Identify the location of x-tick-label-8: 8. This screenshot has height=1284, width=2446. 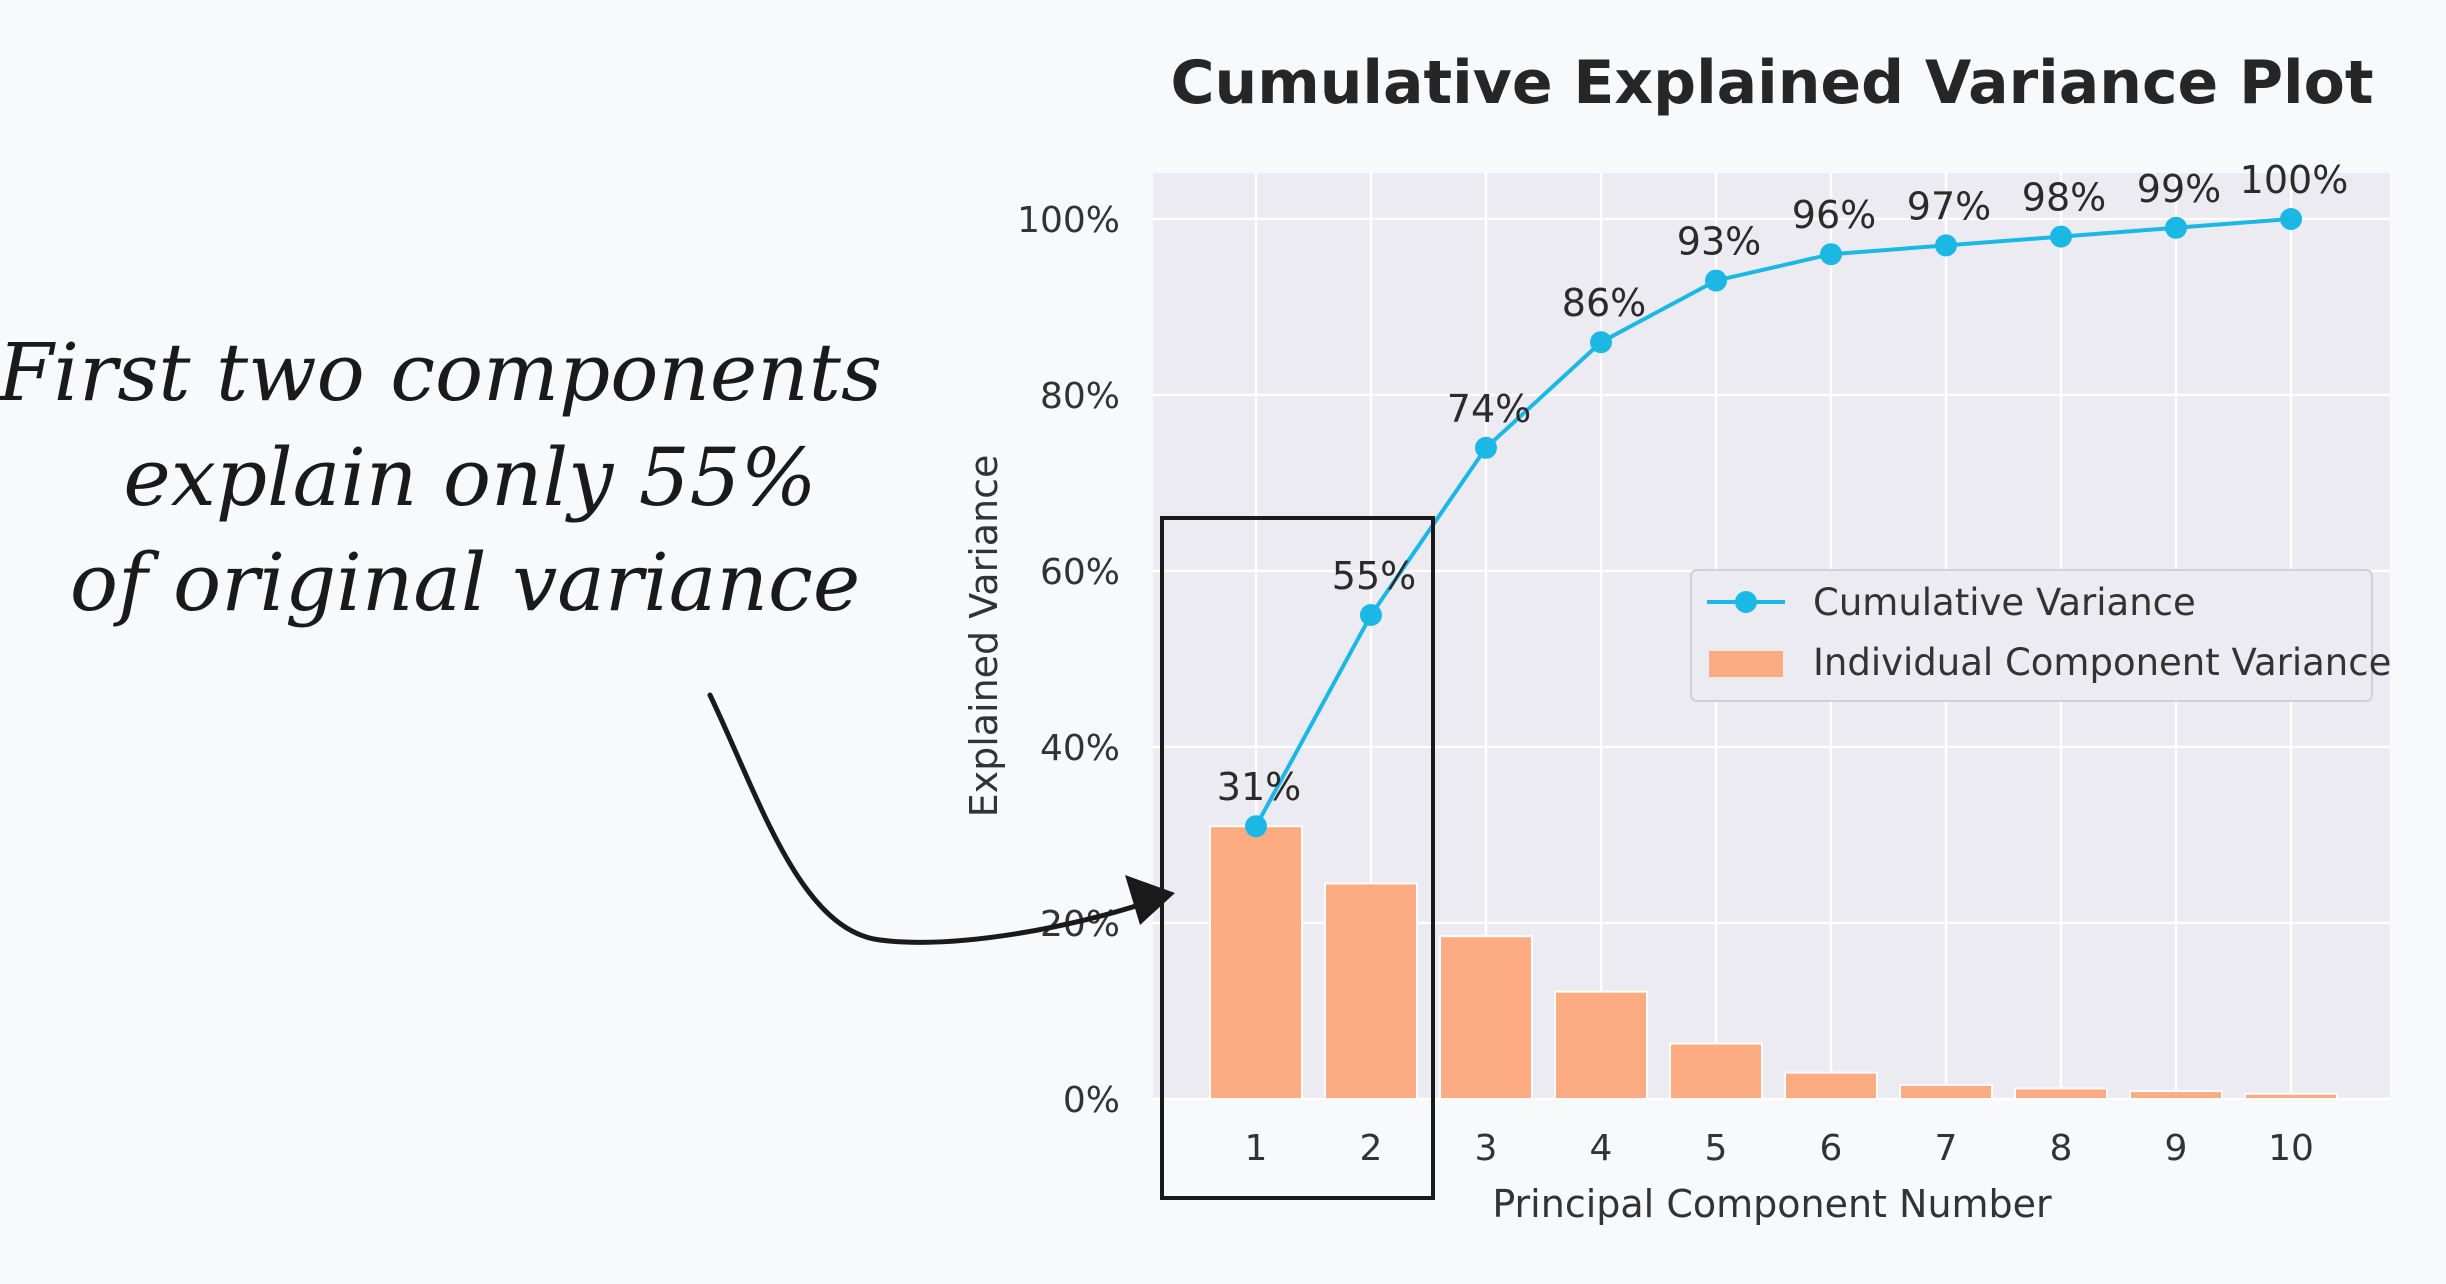
(2061, 1148).